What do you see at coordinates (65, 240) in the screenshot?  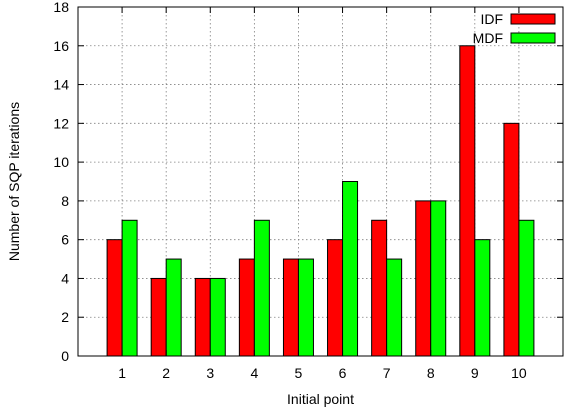 I see `y-tick-label: 6` at bounding box center [65, 240].